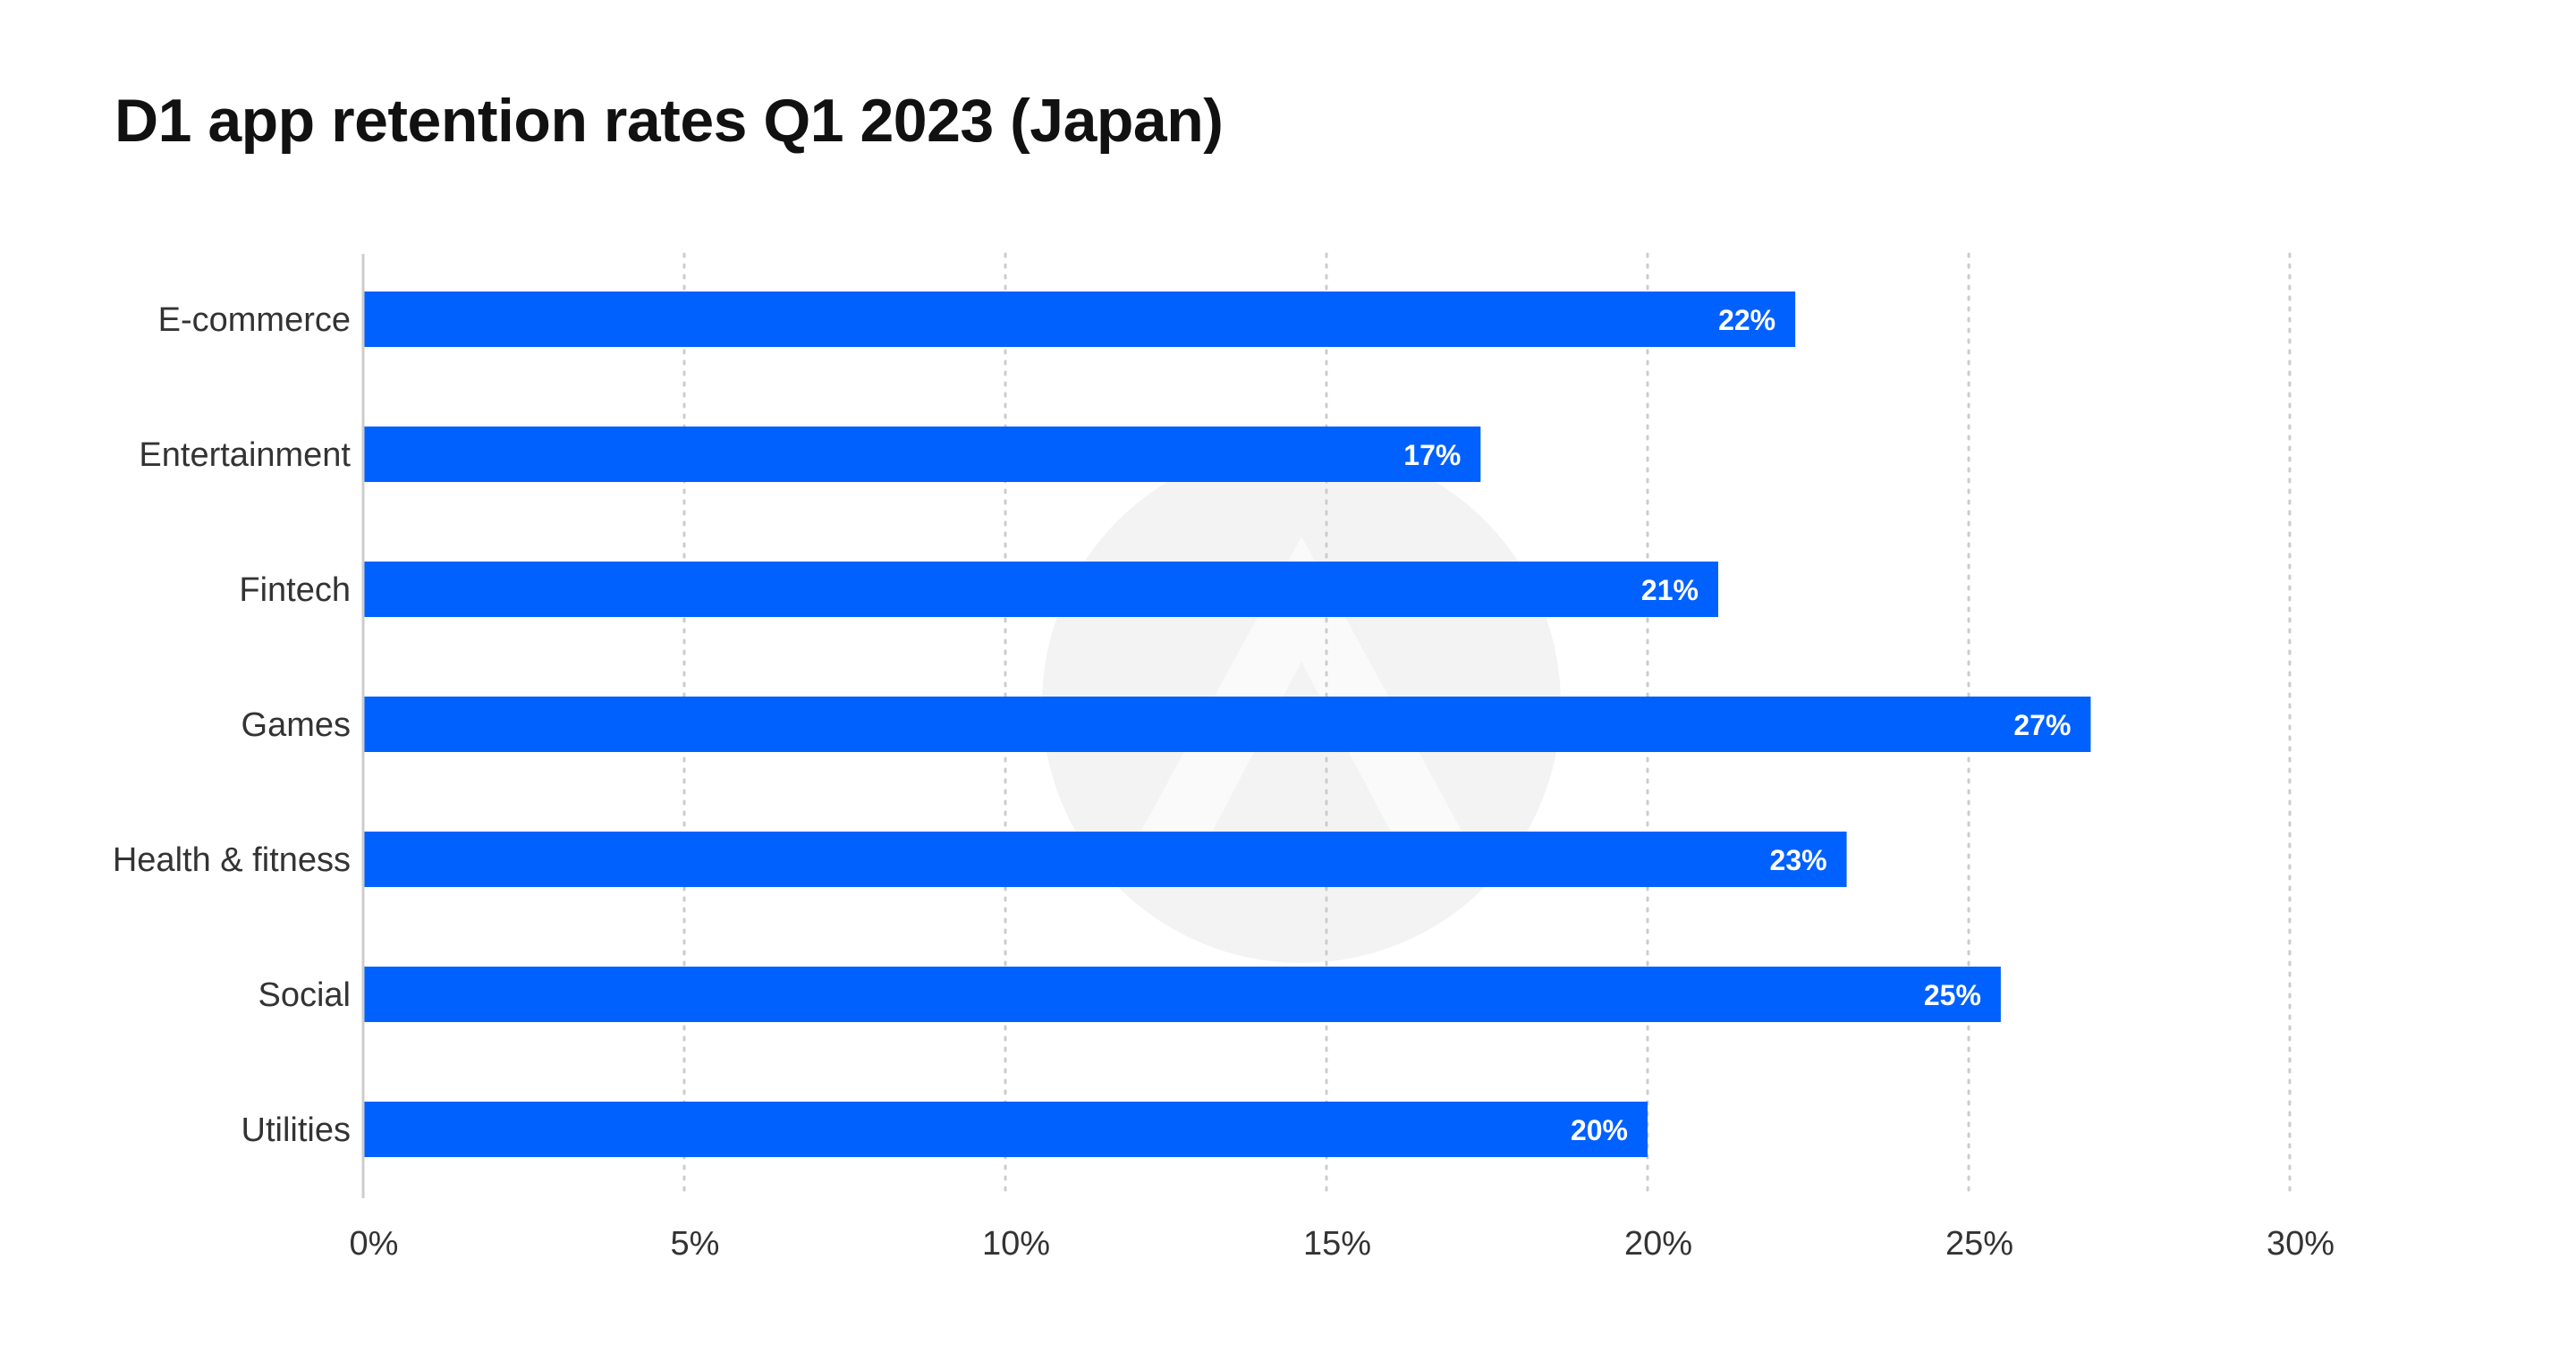  I want to click on x-tick-label: 25%, so click(1979, 1244).